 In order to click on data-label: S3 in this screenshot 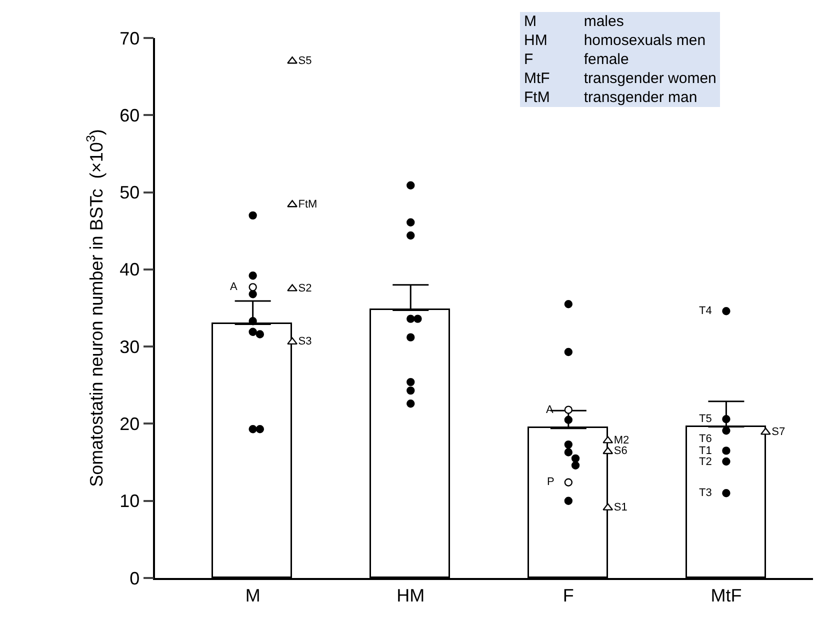, I will do `click(305, 342)`.